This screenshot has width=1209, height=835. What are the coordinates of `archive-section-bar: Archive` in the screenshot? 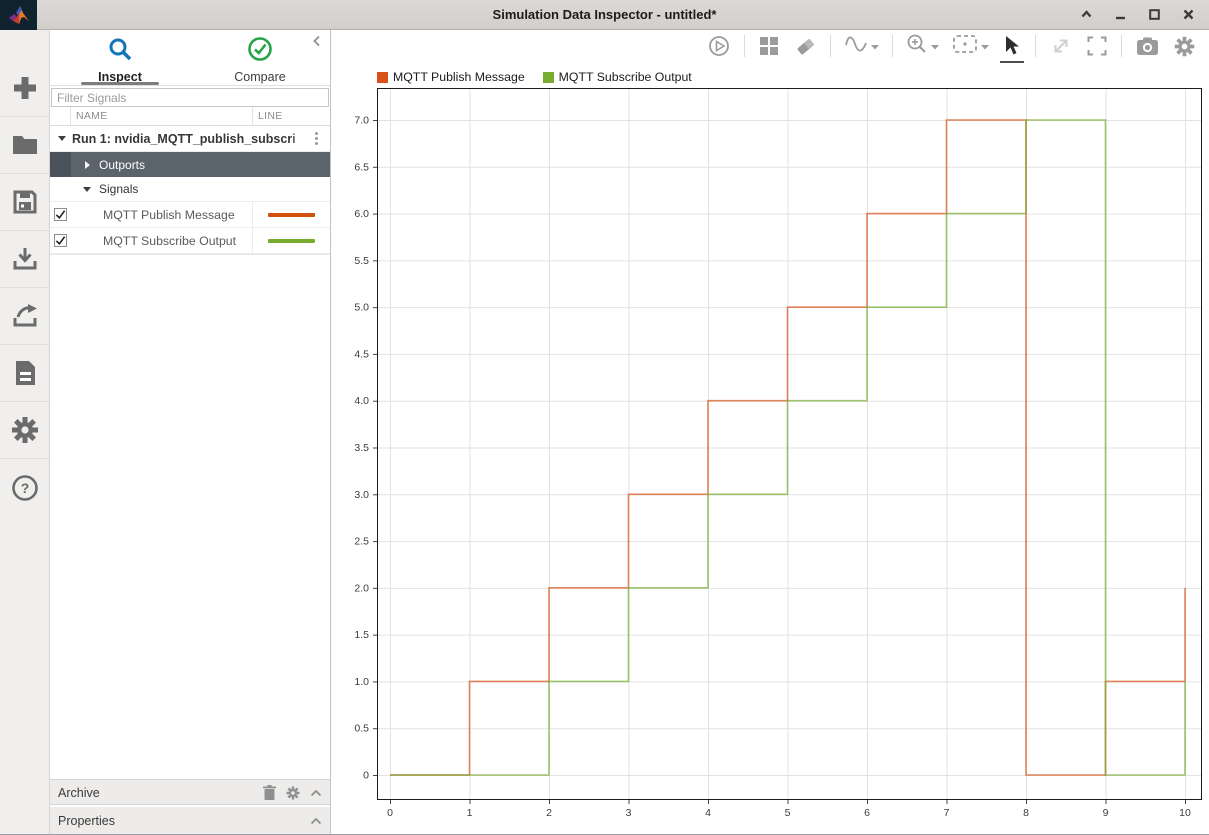 It's located at (190, 792).